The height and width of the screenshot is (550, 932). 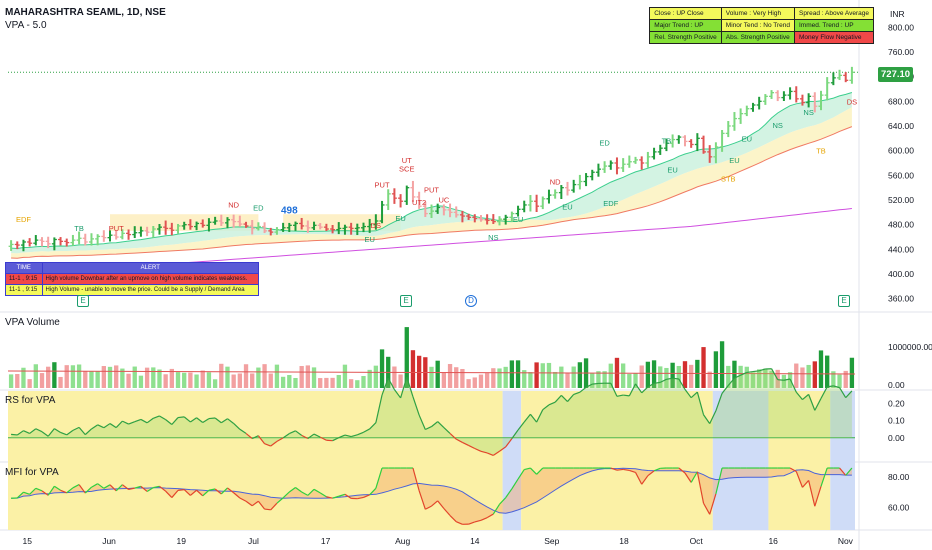 What do you see at coordinates (896, 385) in the screenshot?
I see `volume-tick-label: 0.00` at bounding box center [896, 385].